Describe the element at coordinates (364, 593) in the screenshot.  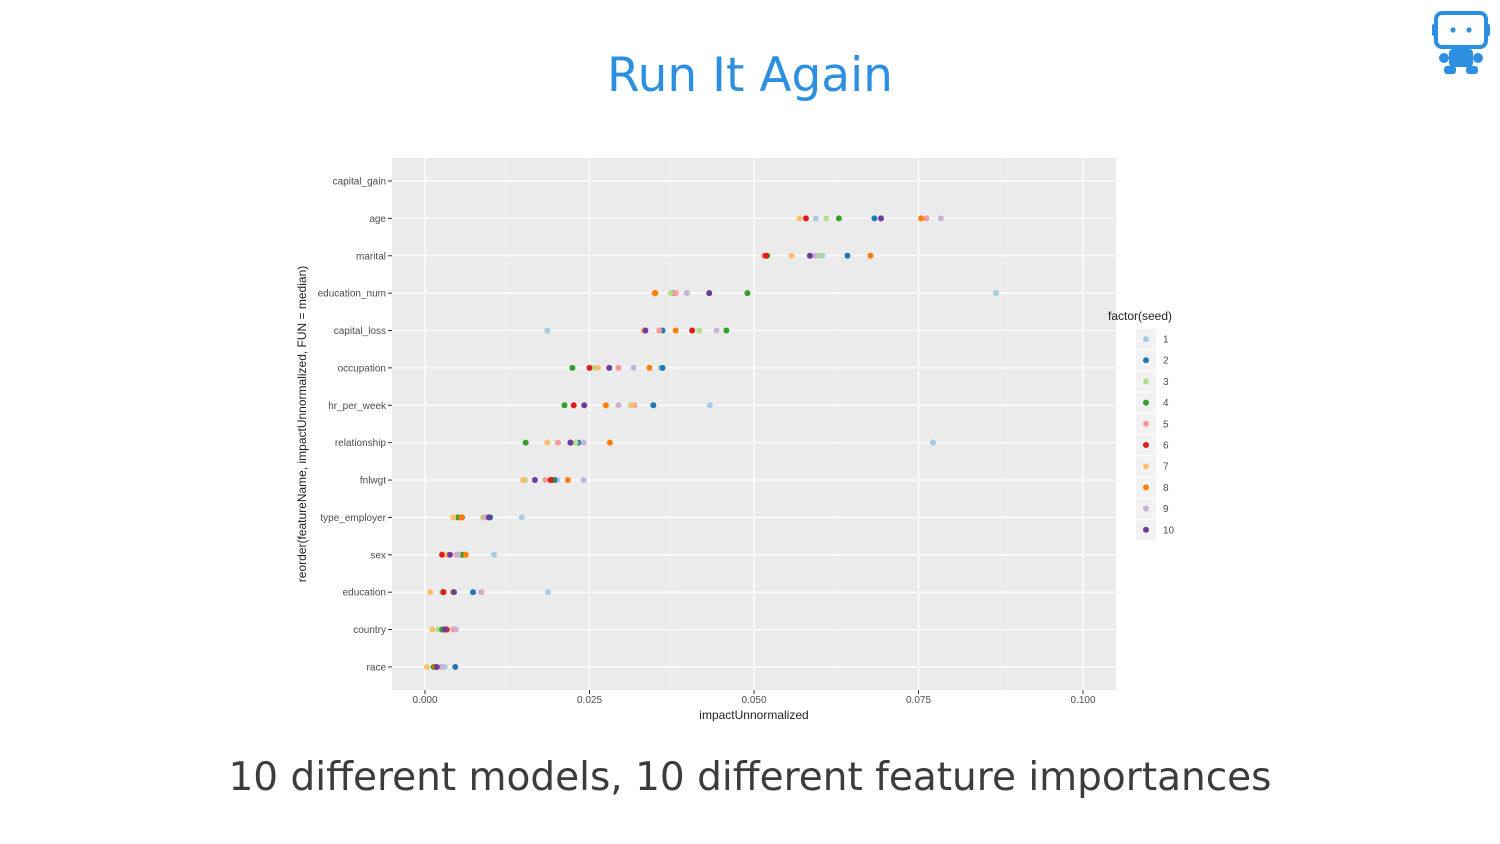
I see `y-tick-label: education` at that location.